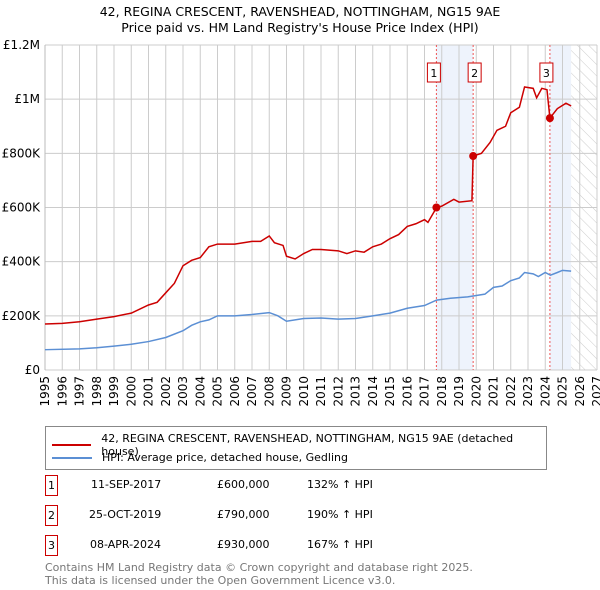 Image resolution: width=600 pixels, height=590 pixels. Describe the element at coordinates (545, 391) in the screenshot. I see `x-tick-label: 2024` at that location.